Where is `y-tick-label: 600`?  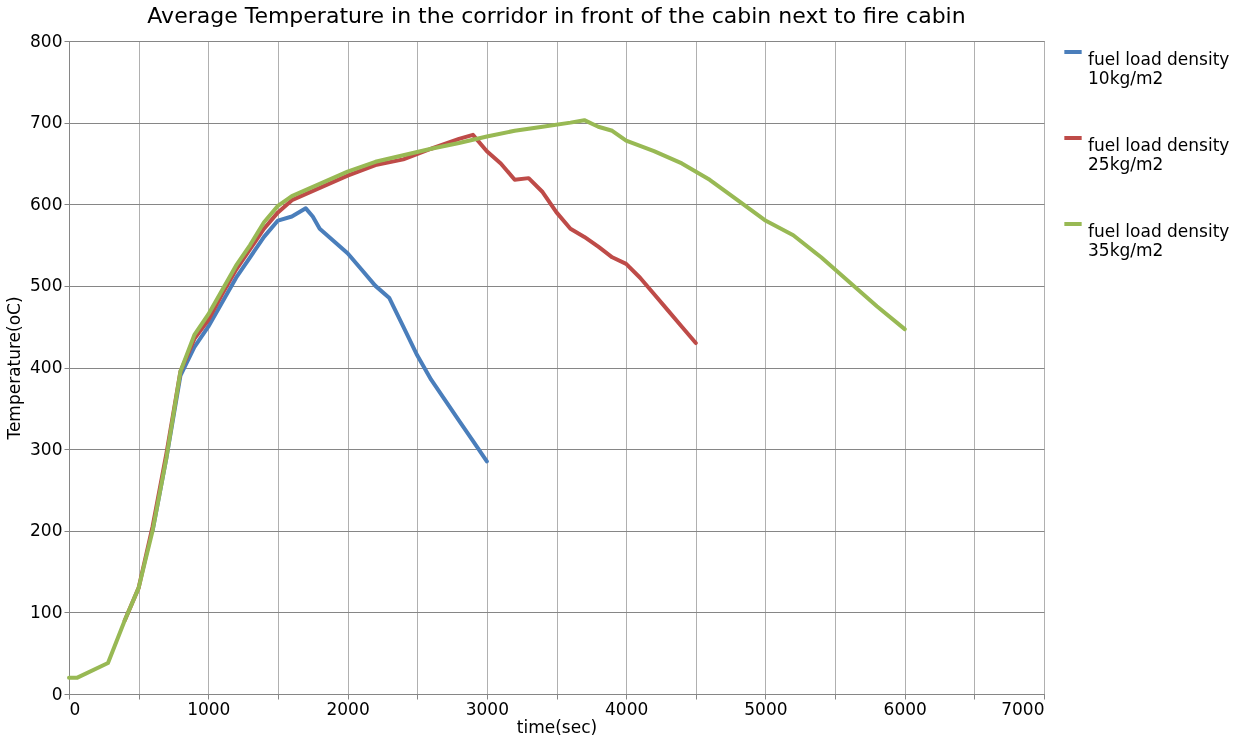
y-tick-label: 600 is located at coordinates (46, 203).